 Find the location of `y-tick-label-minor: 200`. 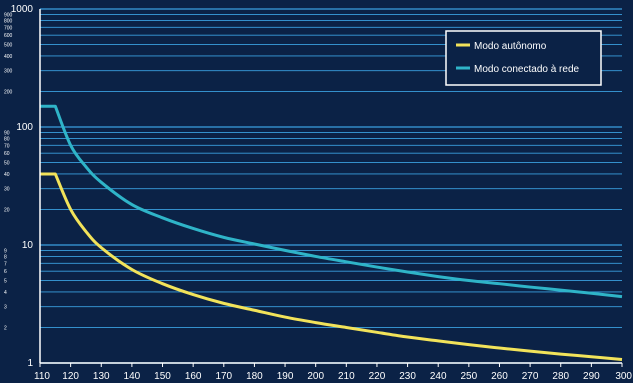

y-tick-label-minor: 200 is located at coordinates (8, 92).